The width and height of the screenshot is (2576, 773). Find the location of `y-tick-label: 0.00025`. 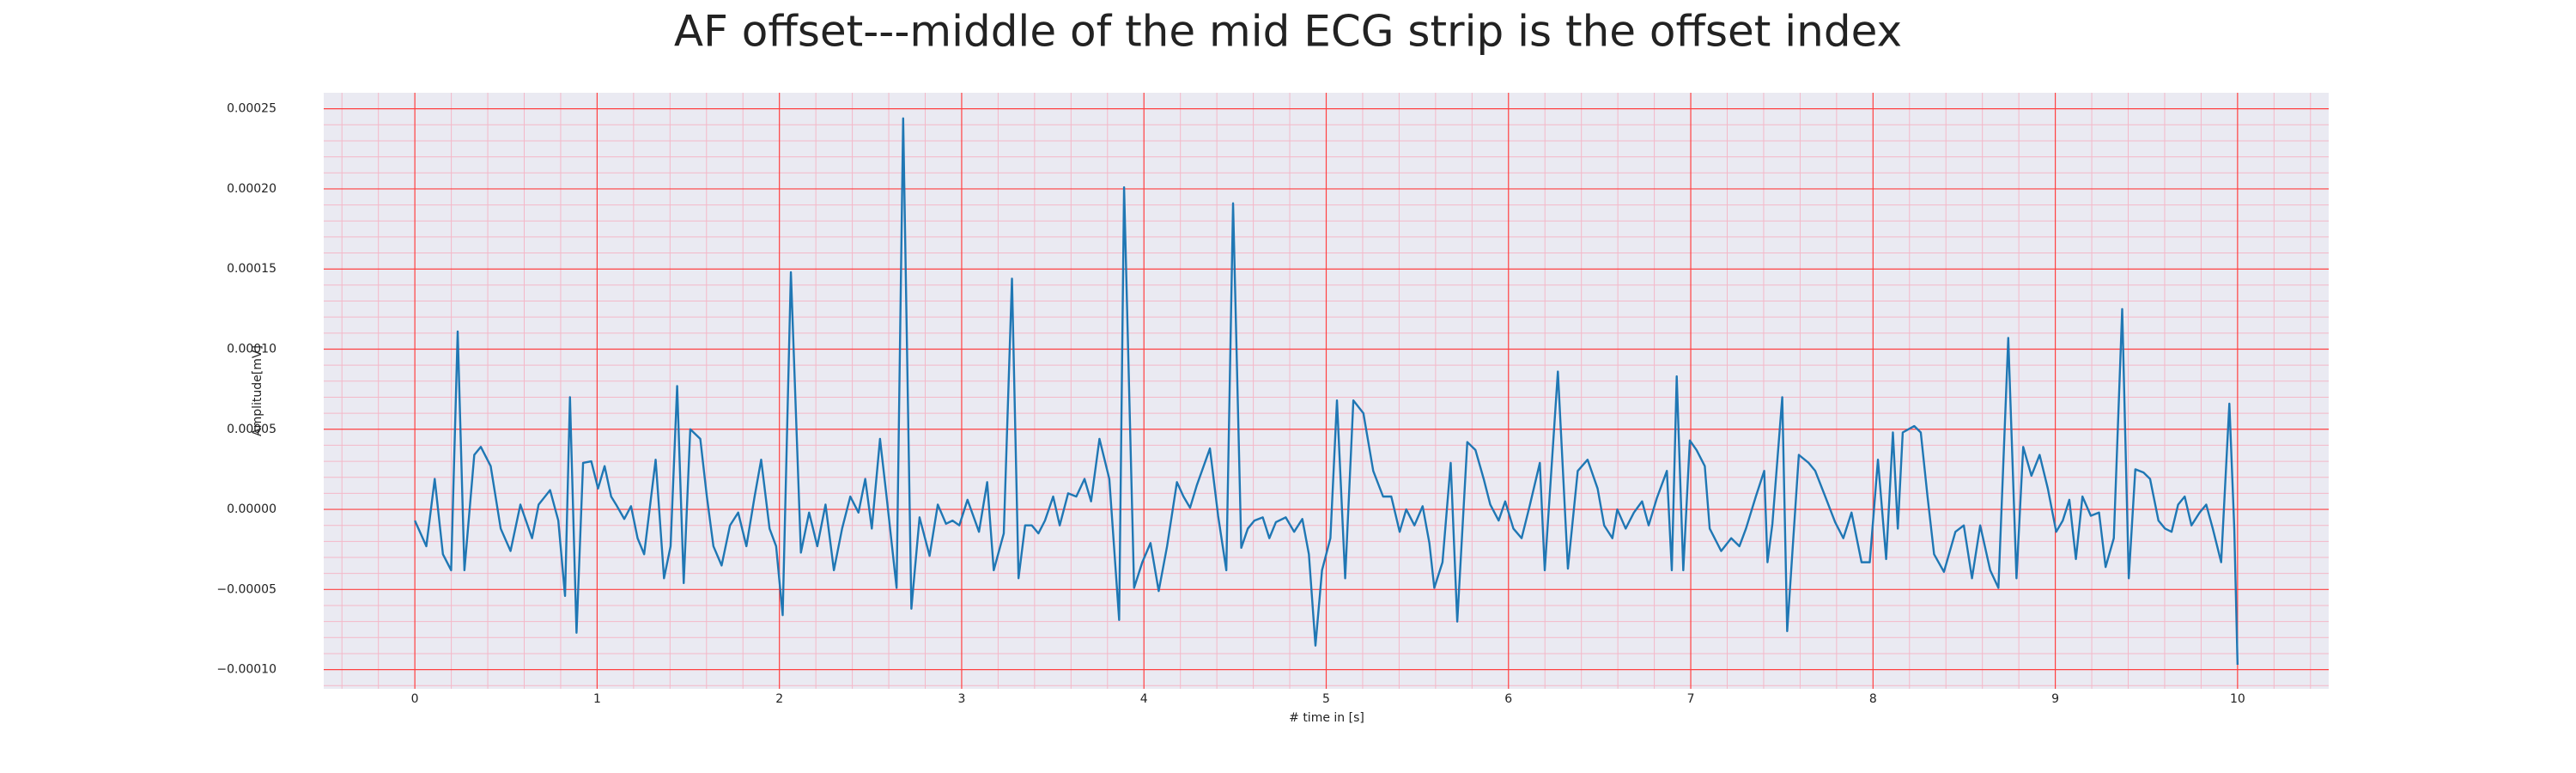

y-tick-label: 0.00025 is located at coordinates (251, 109).